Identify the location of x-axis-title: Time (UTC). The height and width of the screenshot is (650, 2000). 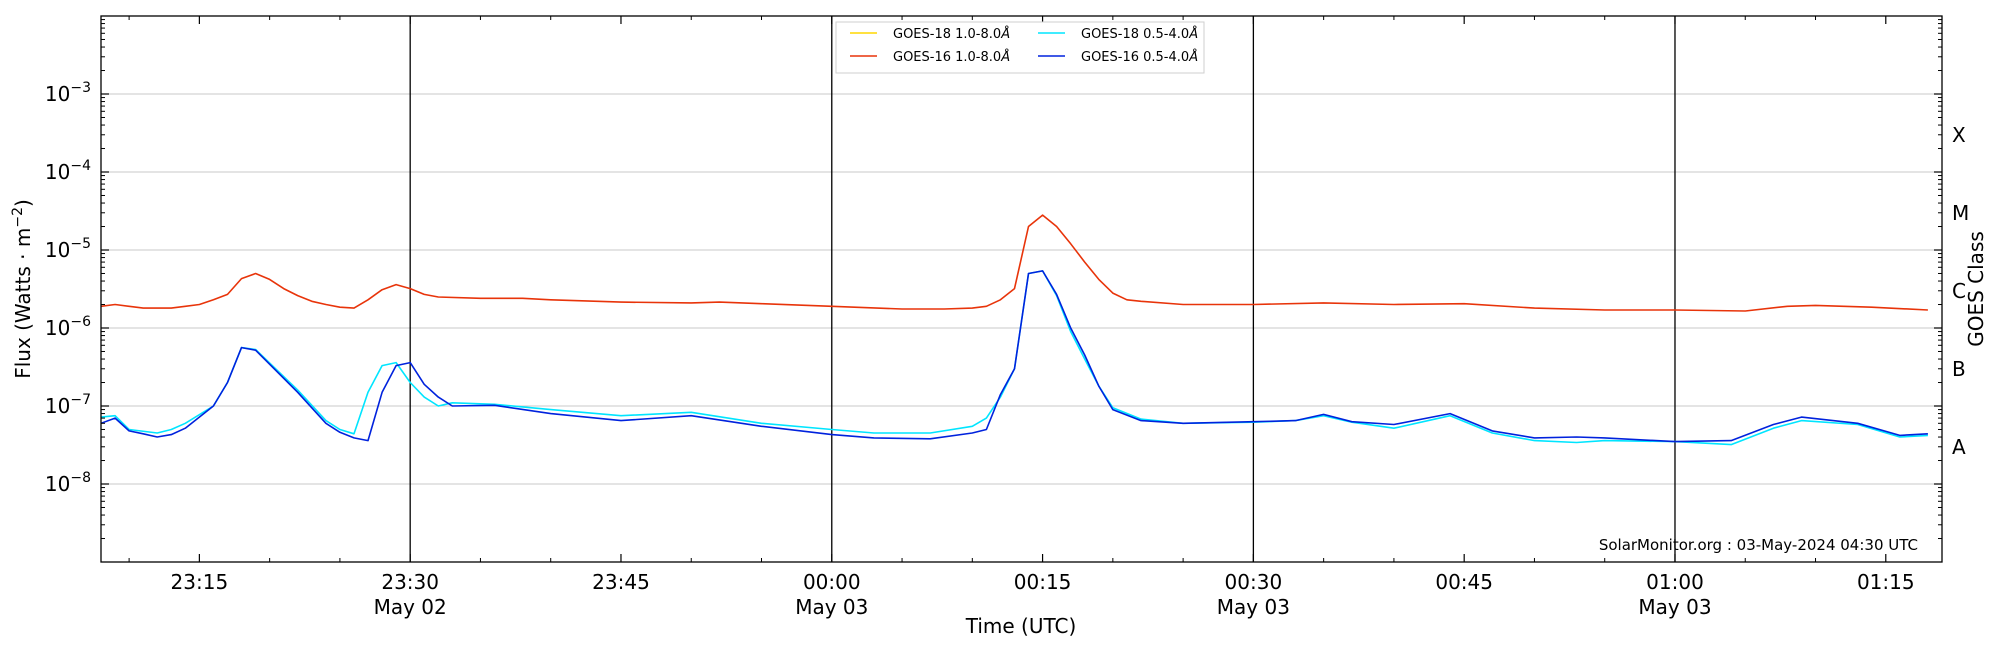
(1021, 626).